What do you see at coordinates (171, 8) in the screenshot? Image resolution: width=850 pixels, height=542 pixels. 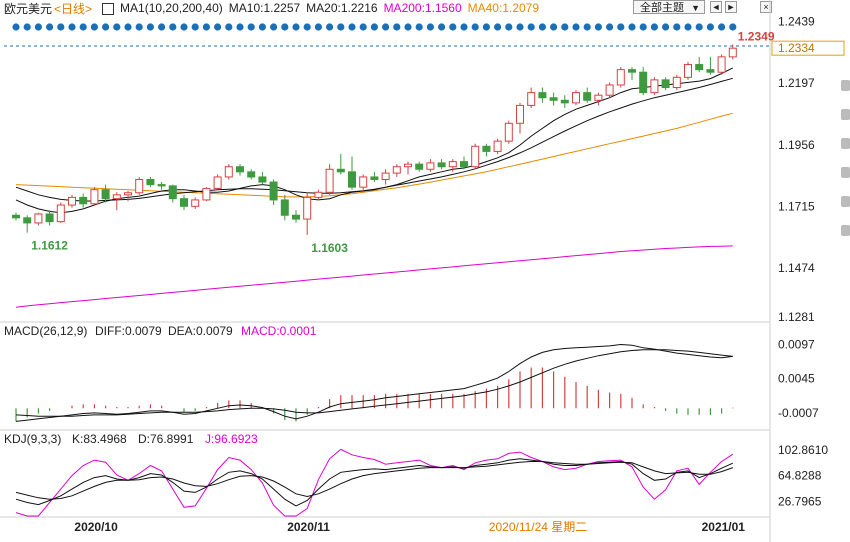 I see `ma-indicator-label: MA1(10,20,200,40)` at bounding box center [171, 8].